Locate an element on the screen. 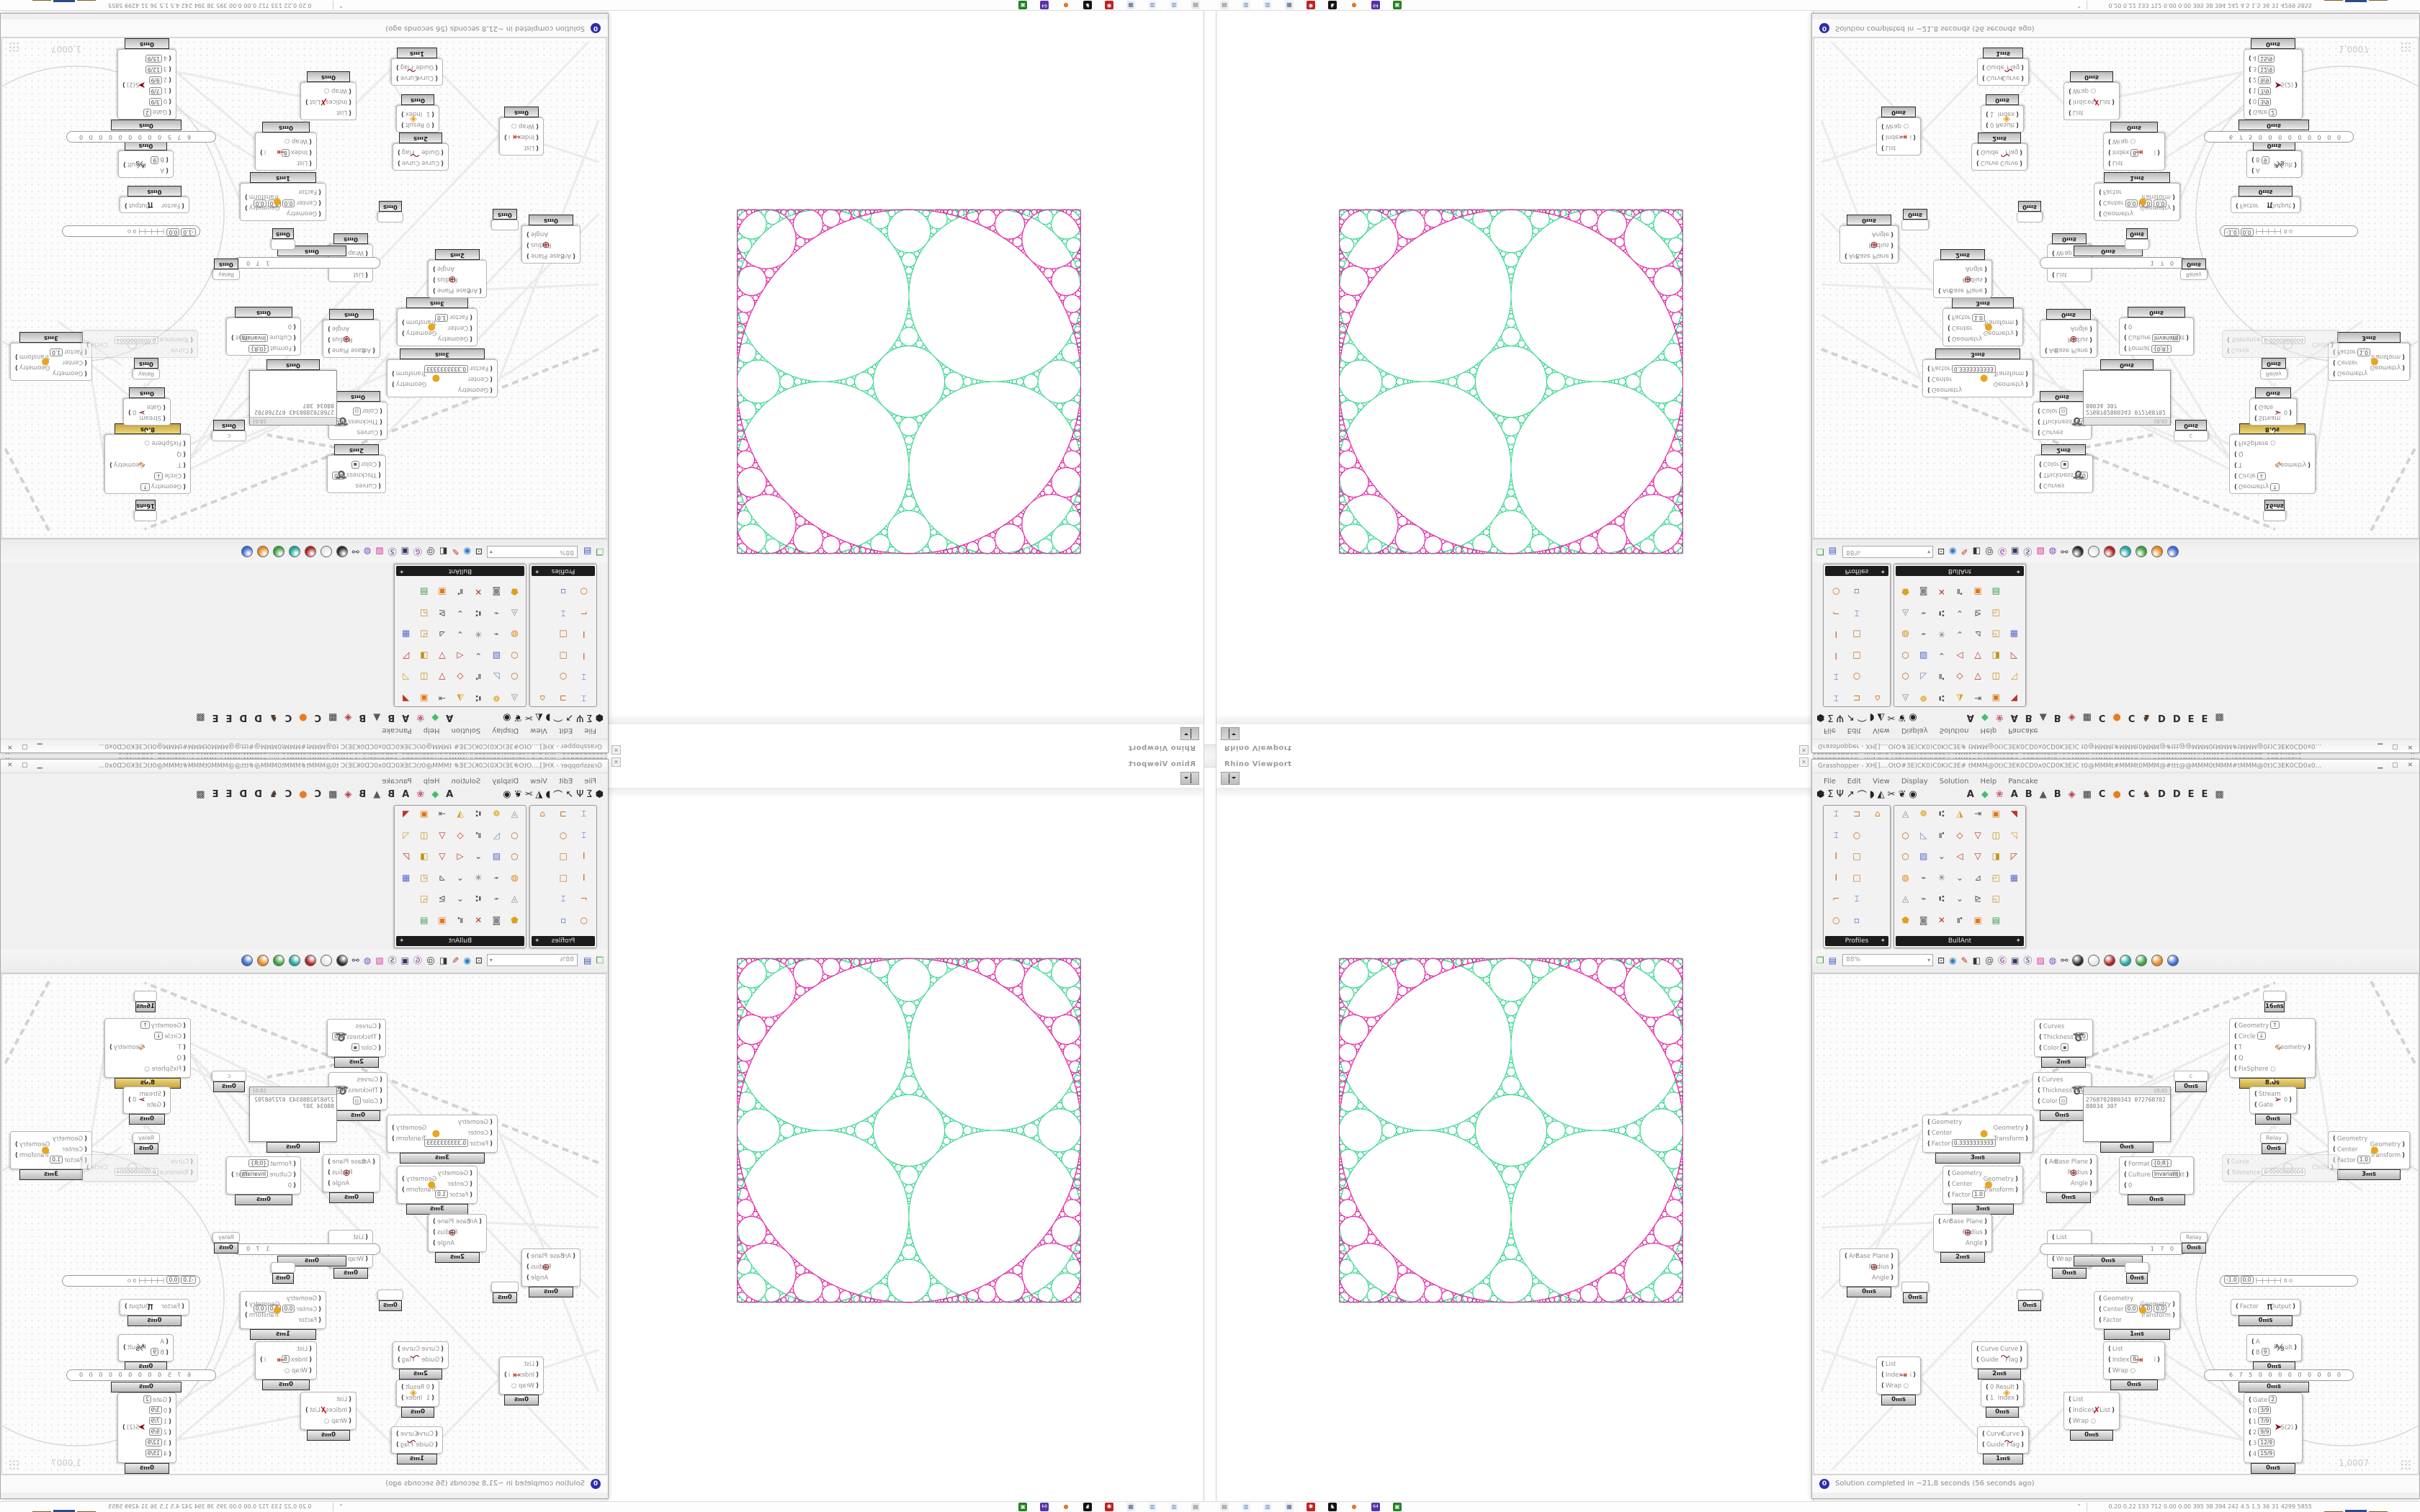 The image size is (2420, 1512). output-port: i is located at coordinates (507, 136).